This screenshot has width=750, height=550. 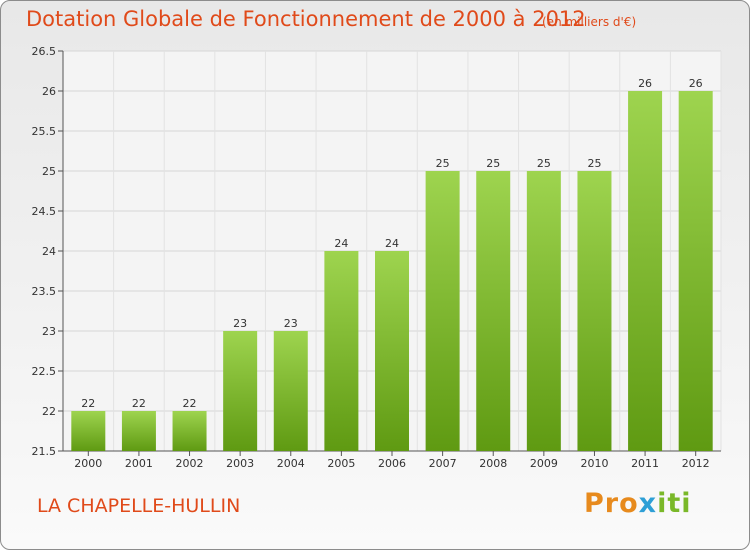 What do you see at coordinates (674, 503) in the screenshot?
I see `logo-part-3: iti` at bounding box center [674, 503].